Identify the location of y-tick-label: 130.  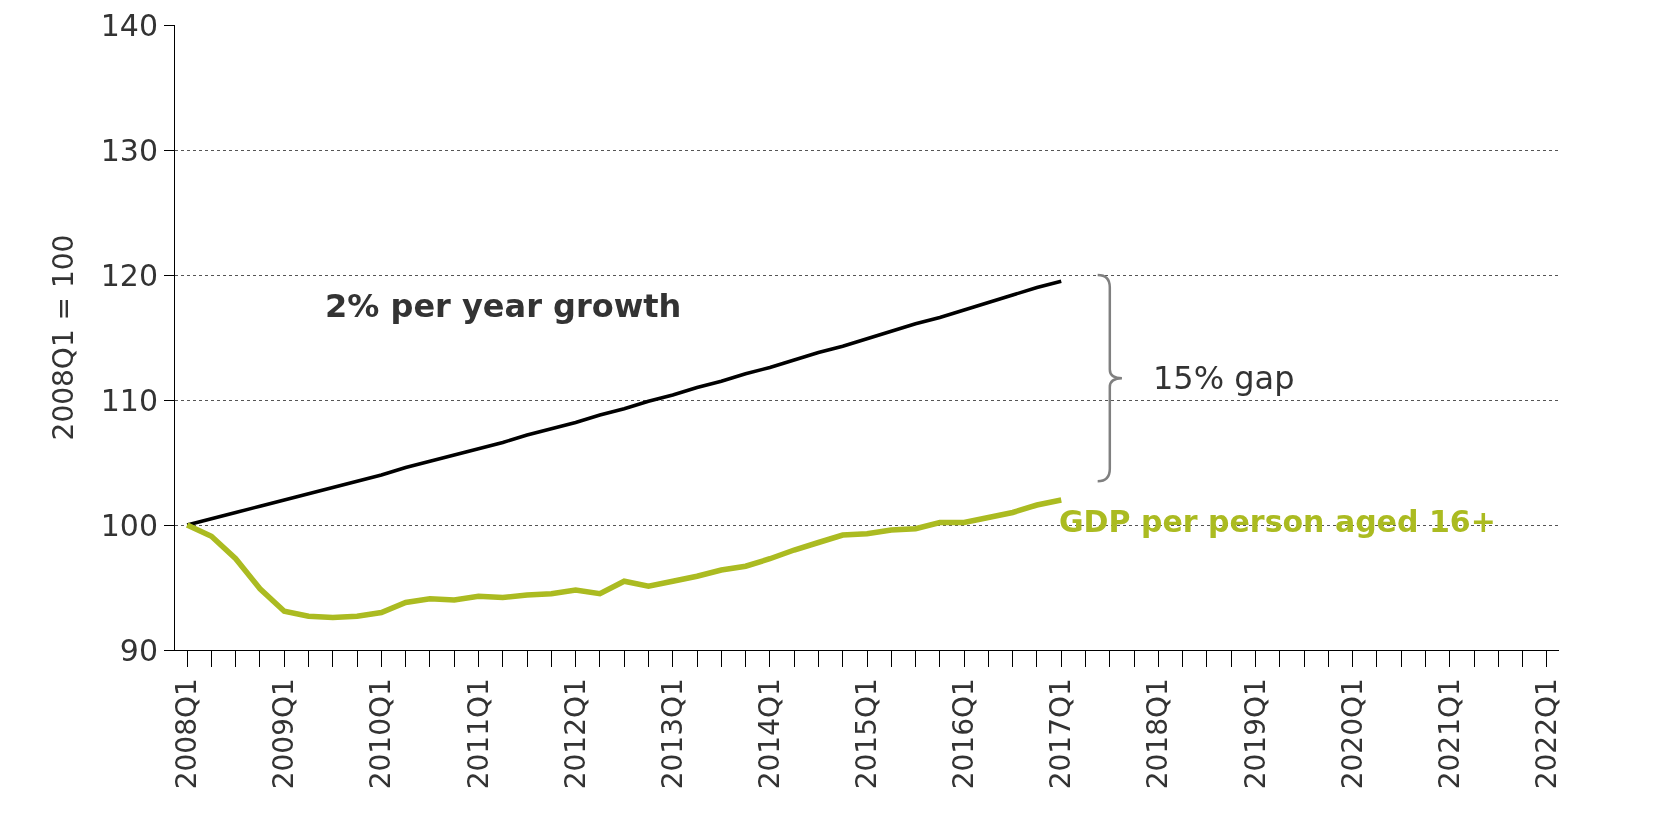
(129, 150).